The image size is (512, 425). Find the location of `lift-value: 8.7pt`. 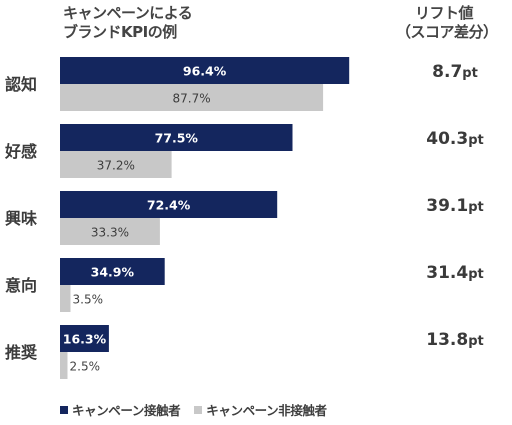

lift-value: 8.7pt is located at coordinates (455, 72).